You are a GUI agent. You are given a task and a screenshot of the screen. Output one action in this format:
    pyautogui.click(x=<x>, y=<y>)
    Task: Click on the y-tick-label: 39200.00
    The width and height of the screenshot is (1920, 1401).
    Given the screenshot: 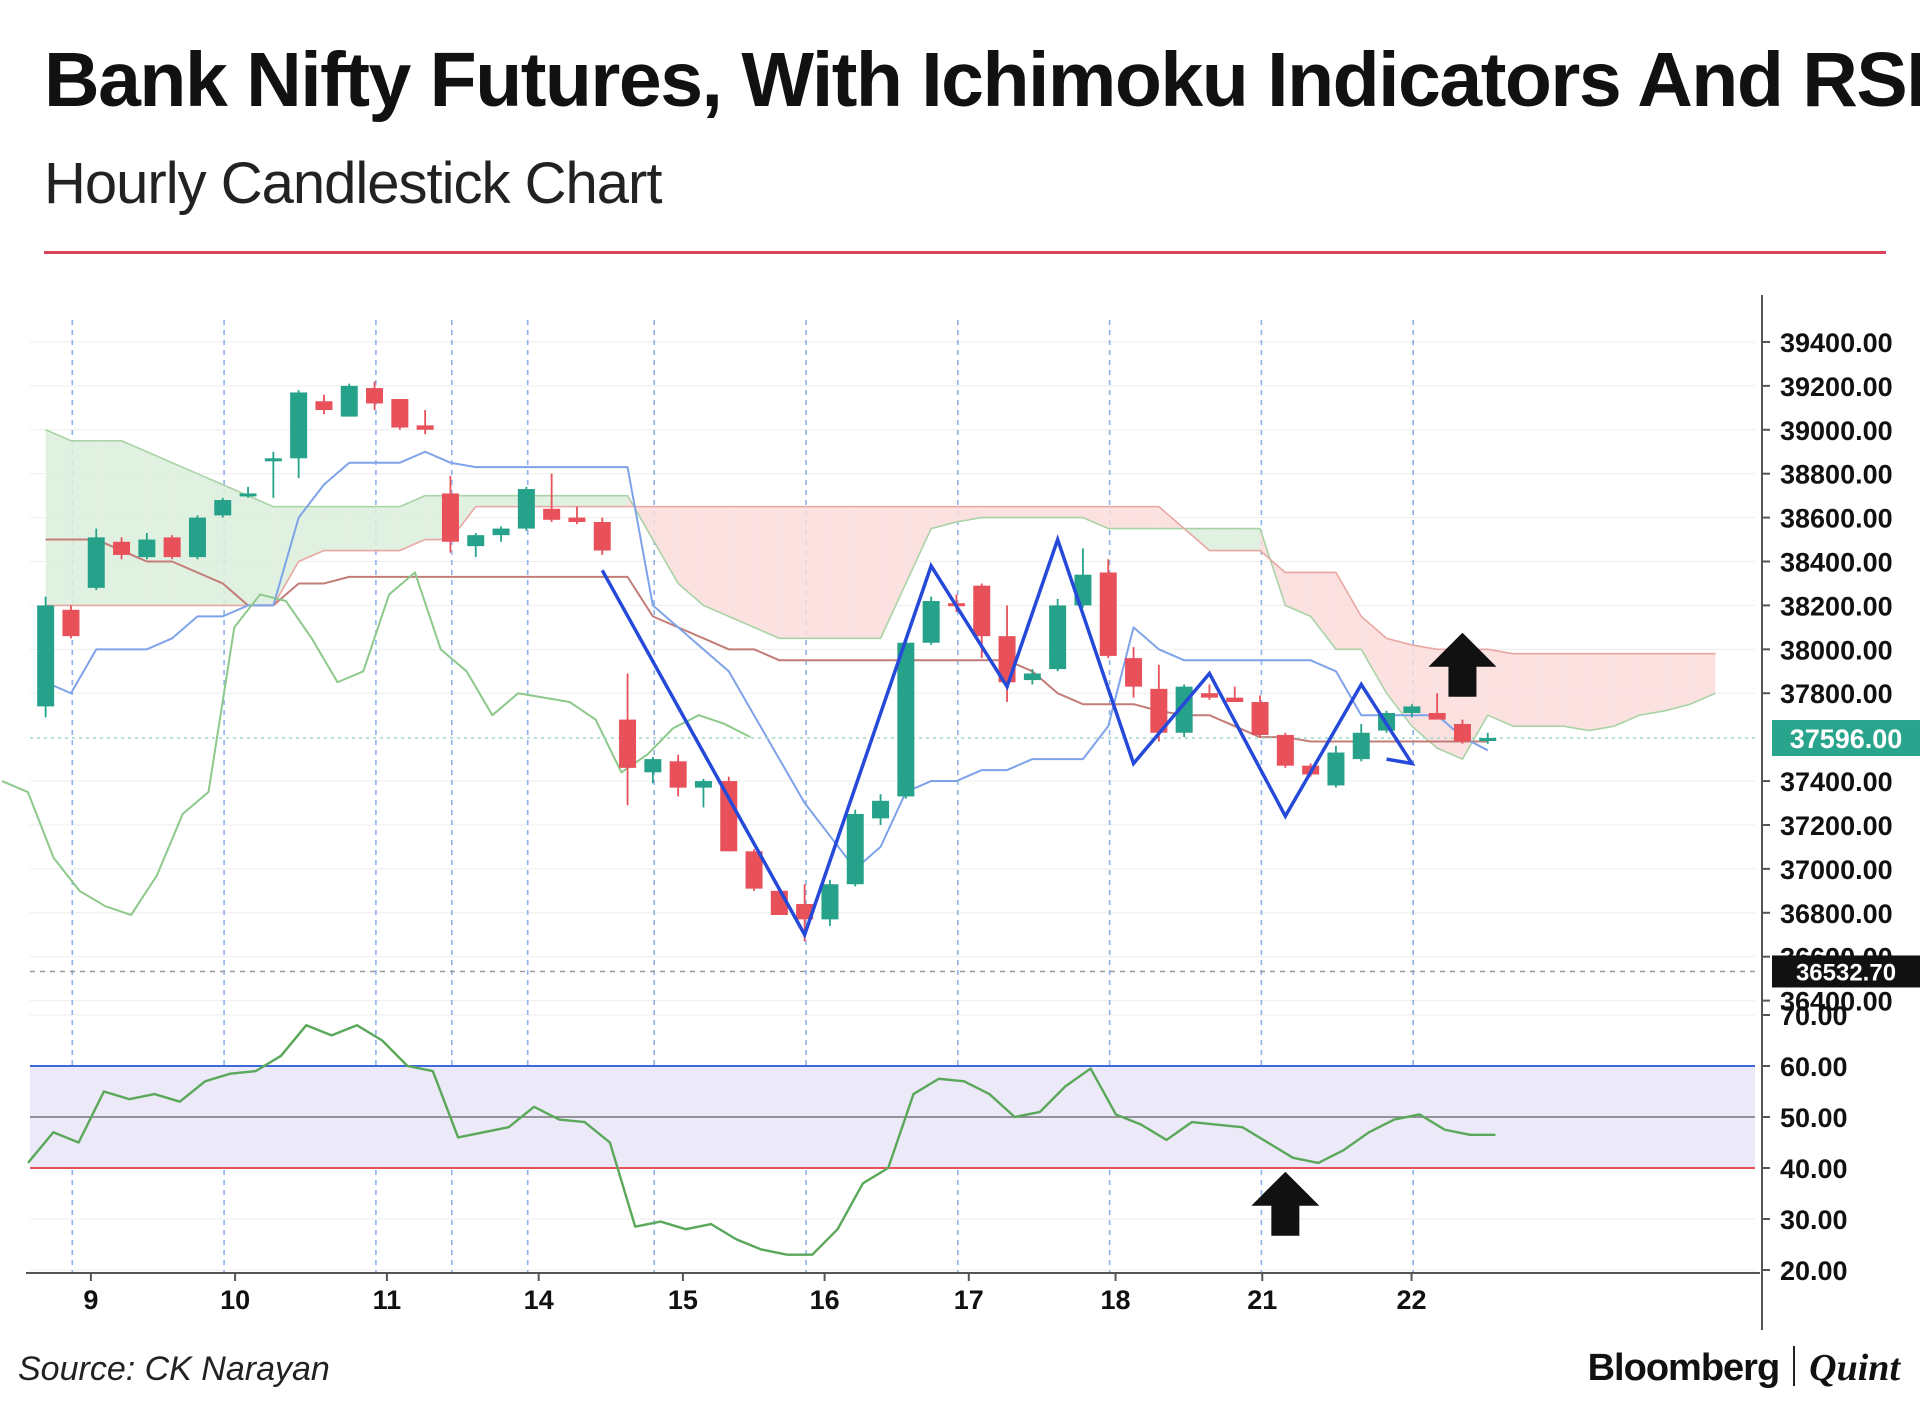 What is the action you would take?
    pyautogui.click(x=1836, y=387)
    